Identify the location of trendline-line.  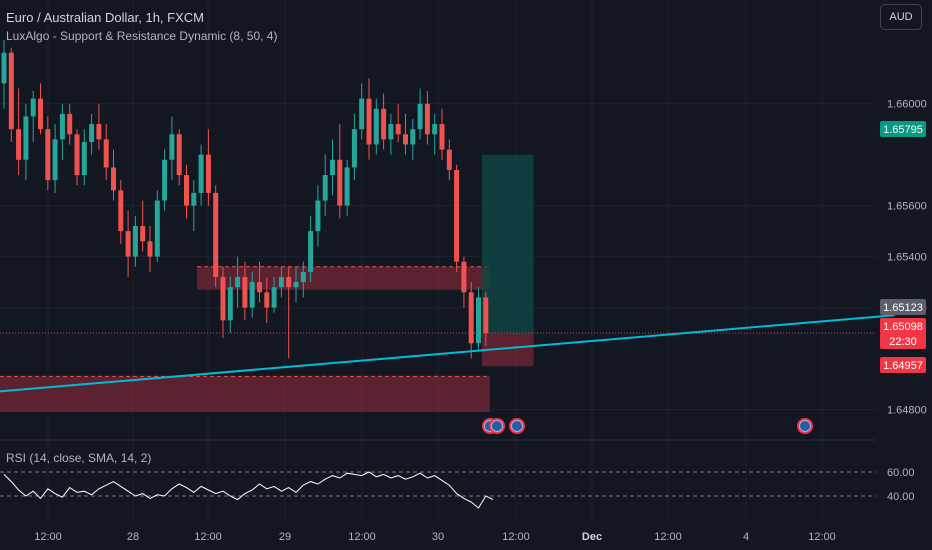
(447, 353).